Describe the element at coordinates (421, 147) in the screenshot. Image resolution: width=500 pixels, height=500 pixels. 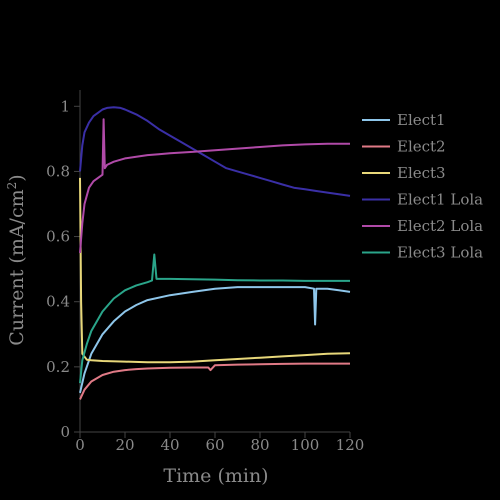
I see `legend-item-label: Elect2` at that location.